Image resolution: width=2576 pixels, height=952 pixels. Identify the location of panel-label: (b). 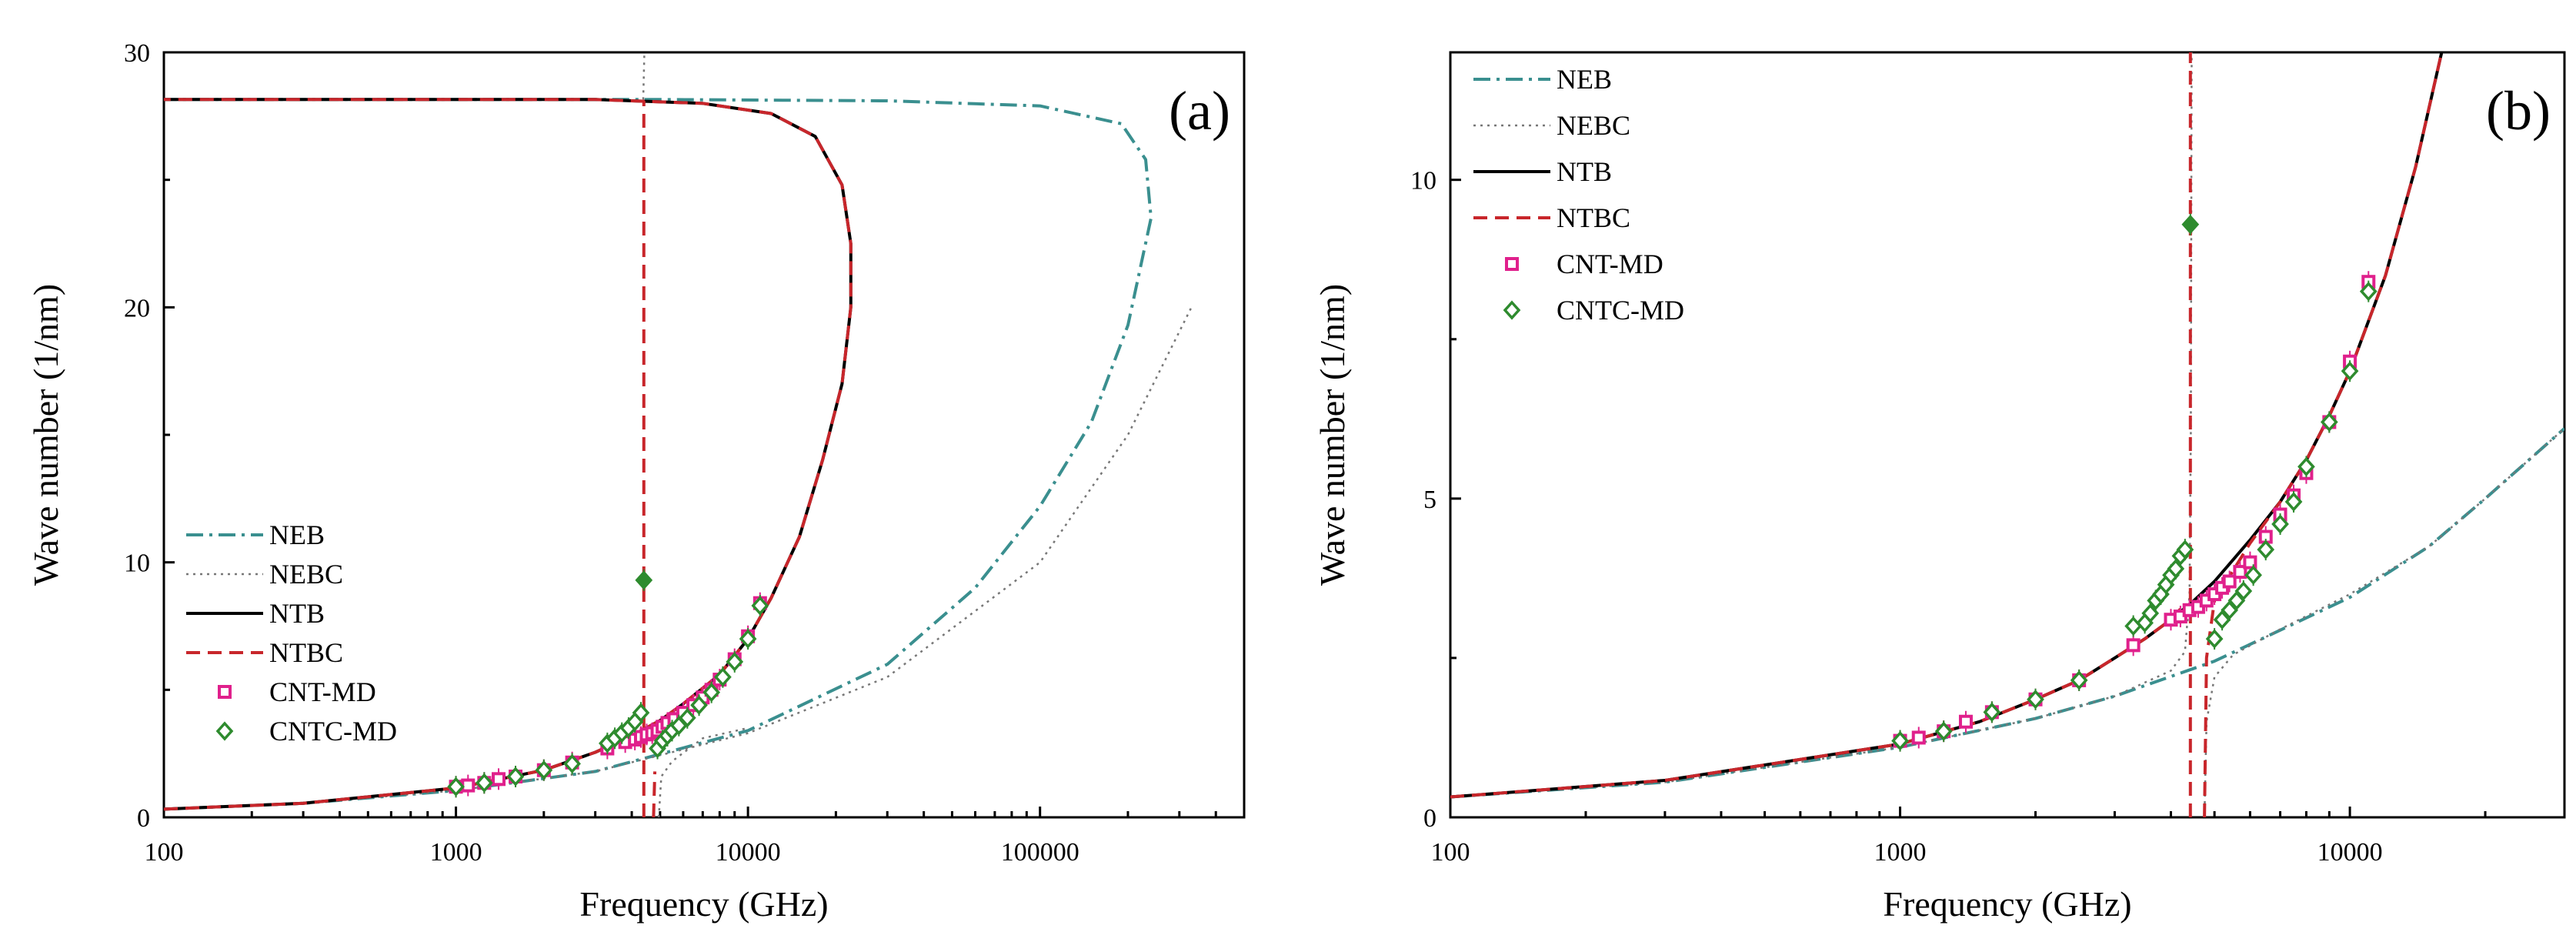
(2518, 111).